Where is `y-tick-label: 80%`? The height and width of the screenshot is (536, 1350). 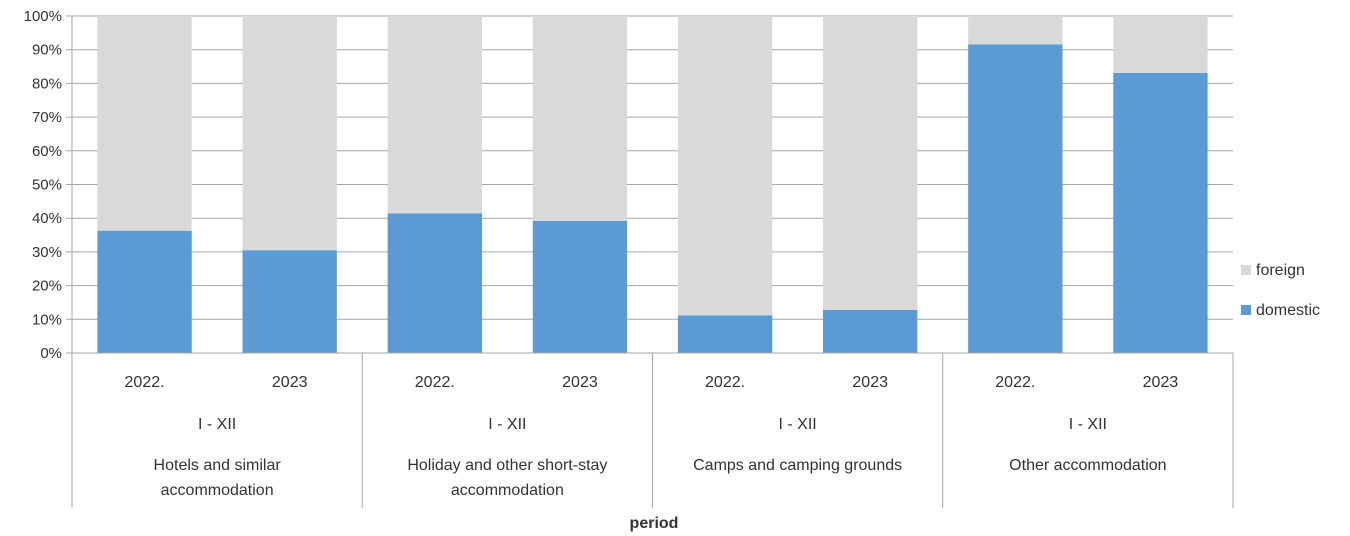 y-tick-label: 80% is located at coordinates (47, 83).